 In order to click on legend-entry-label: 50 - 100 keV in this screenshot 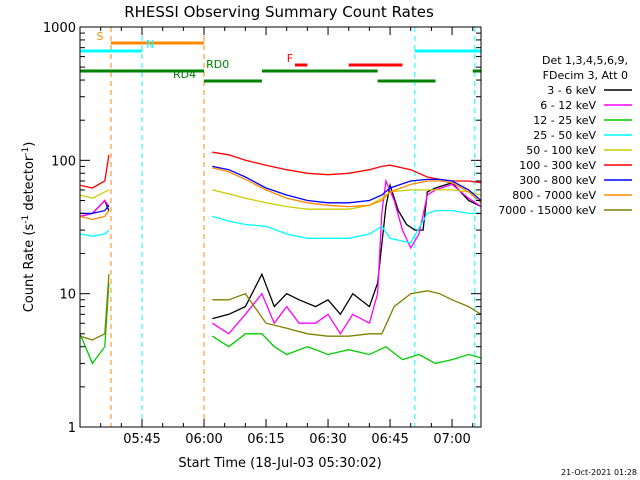, I will do `click(561, 150)`.